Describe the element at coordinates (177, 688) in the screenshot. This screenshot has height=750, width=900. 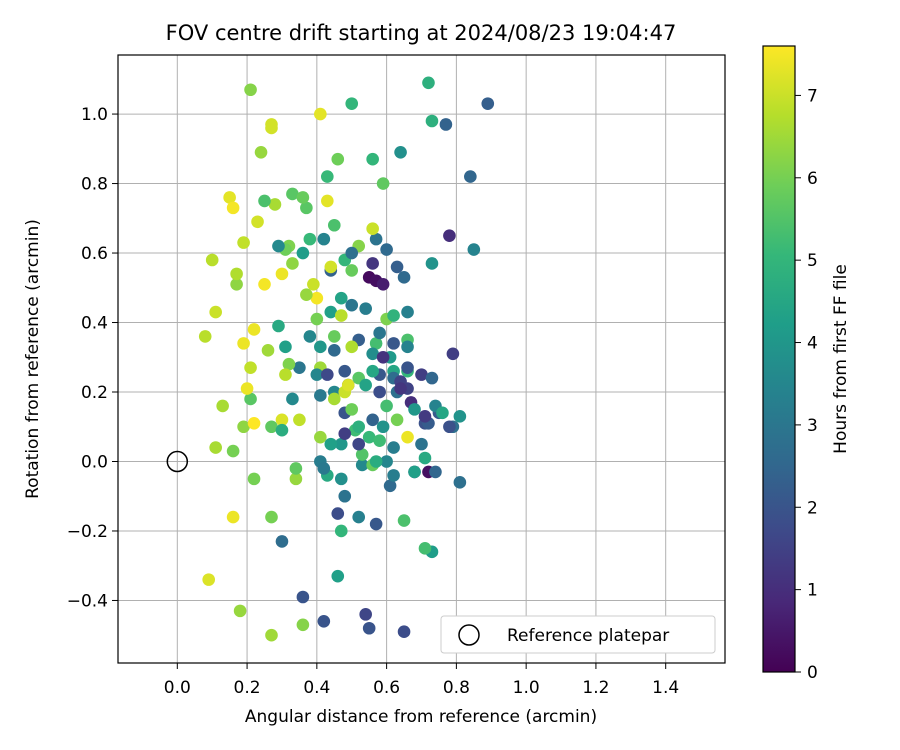
I see `x-tick-label: 0.0` at that location.